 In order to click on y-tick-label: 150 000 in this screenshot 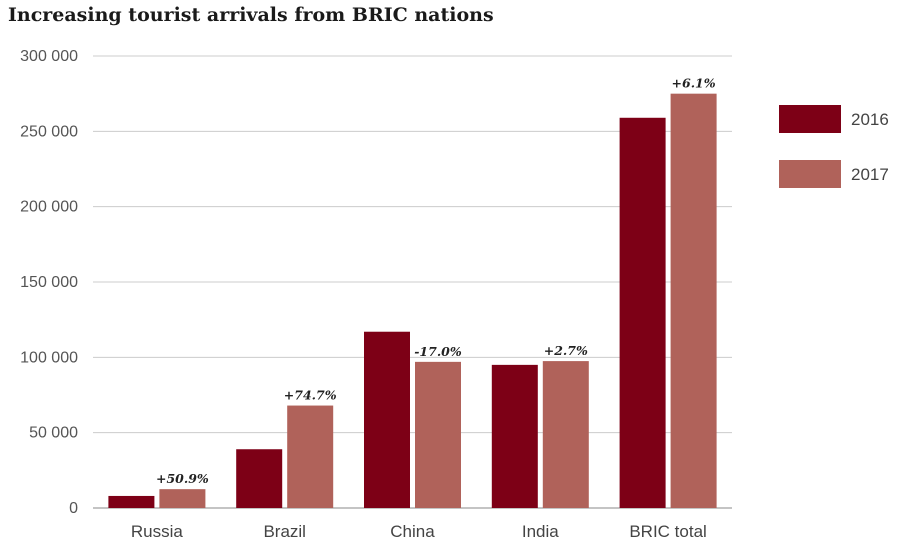, I will do `click(49, 282)`.